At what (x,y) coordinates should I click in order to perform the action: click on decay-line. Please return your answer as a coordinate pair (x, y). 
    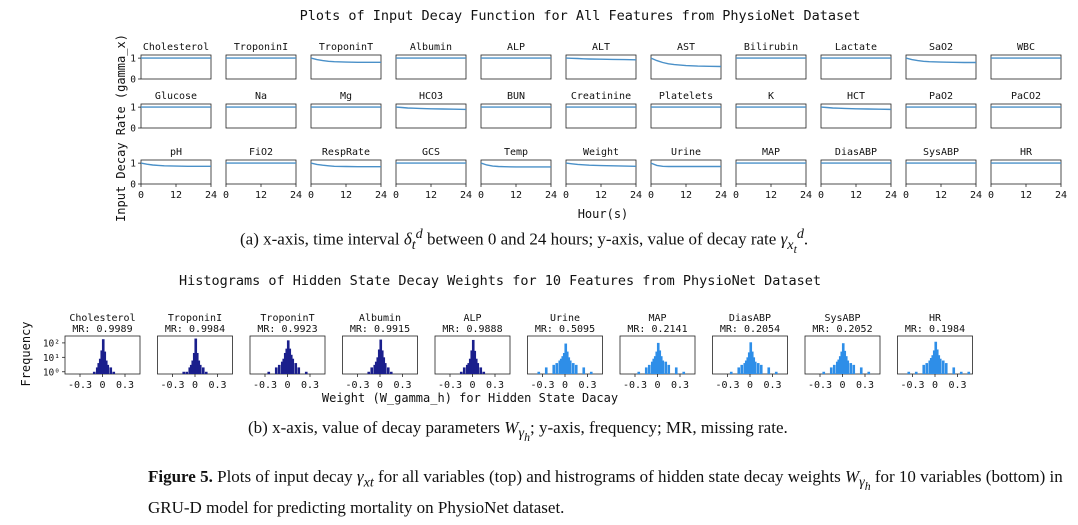
    Looking at the image, I should click on (345, 60).